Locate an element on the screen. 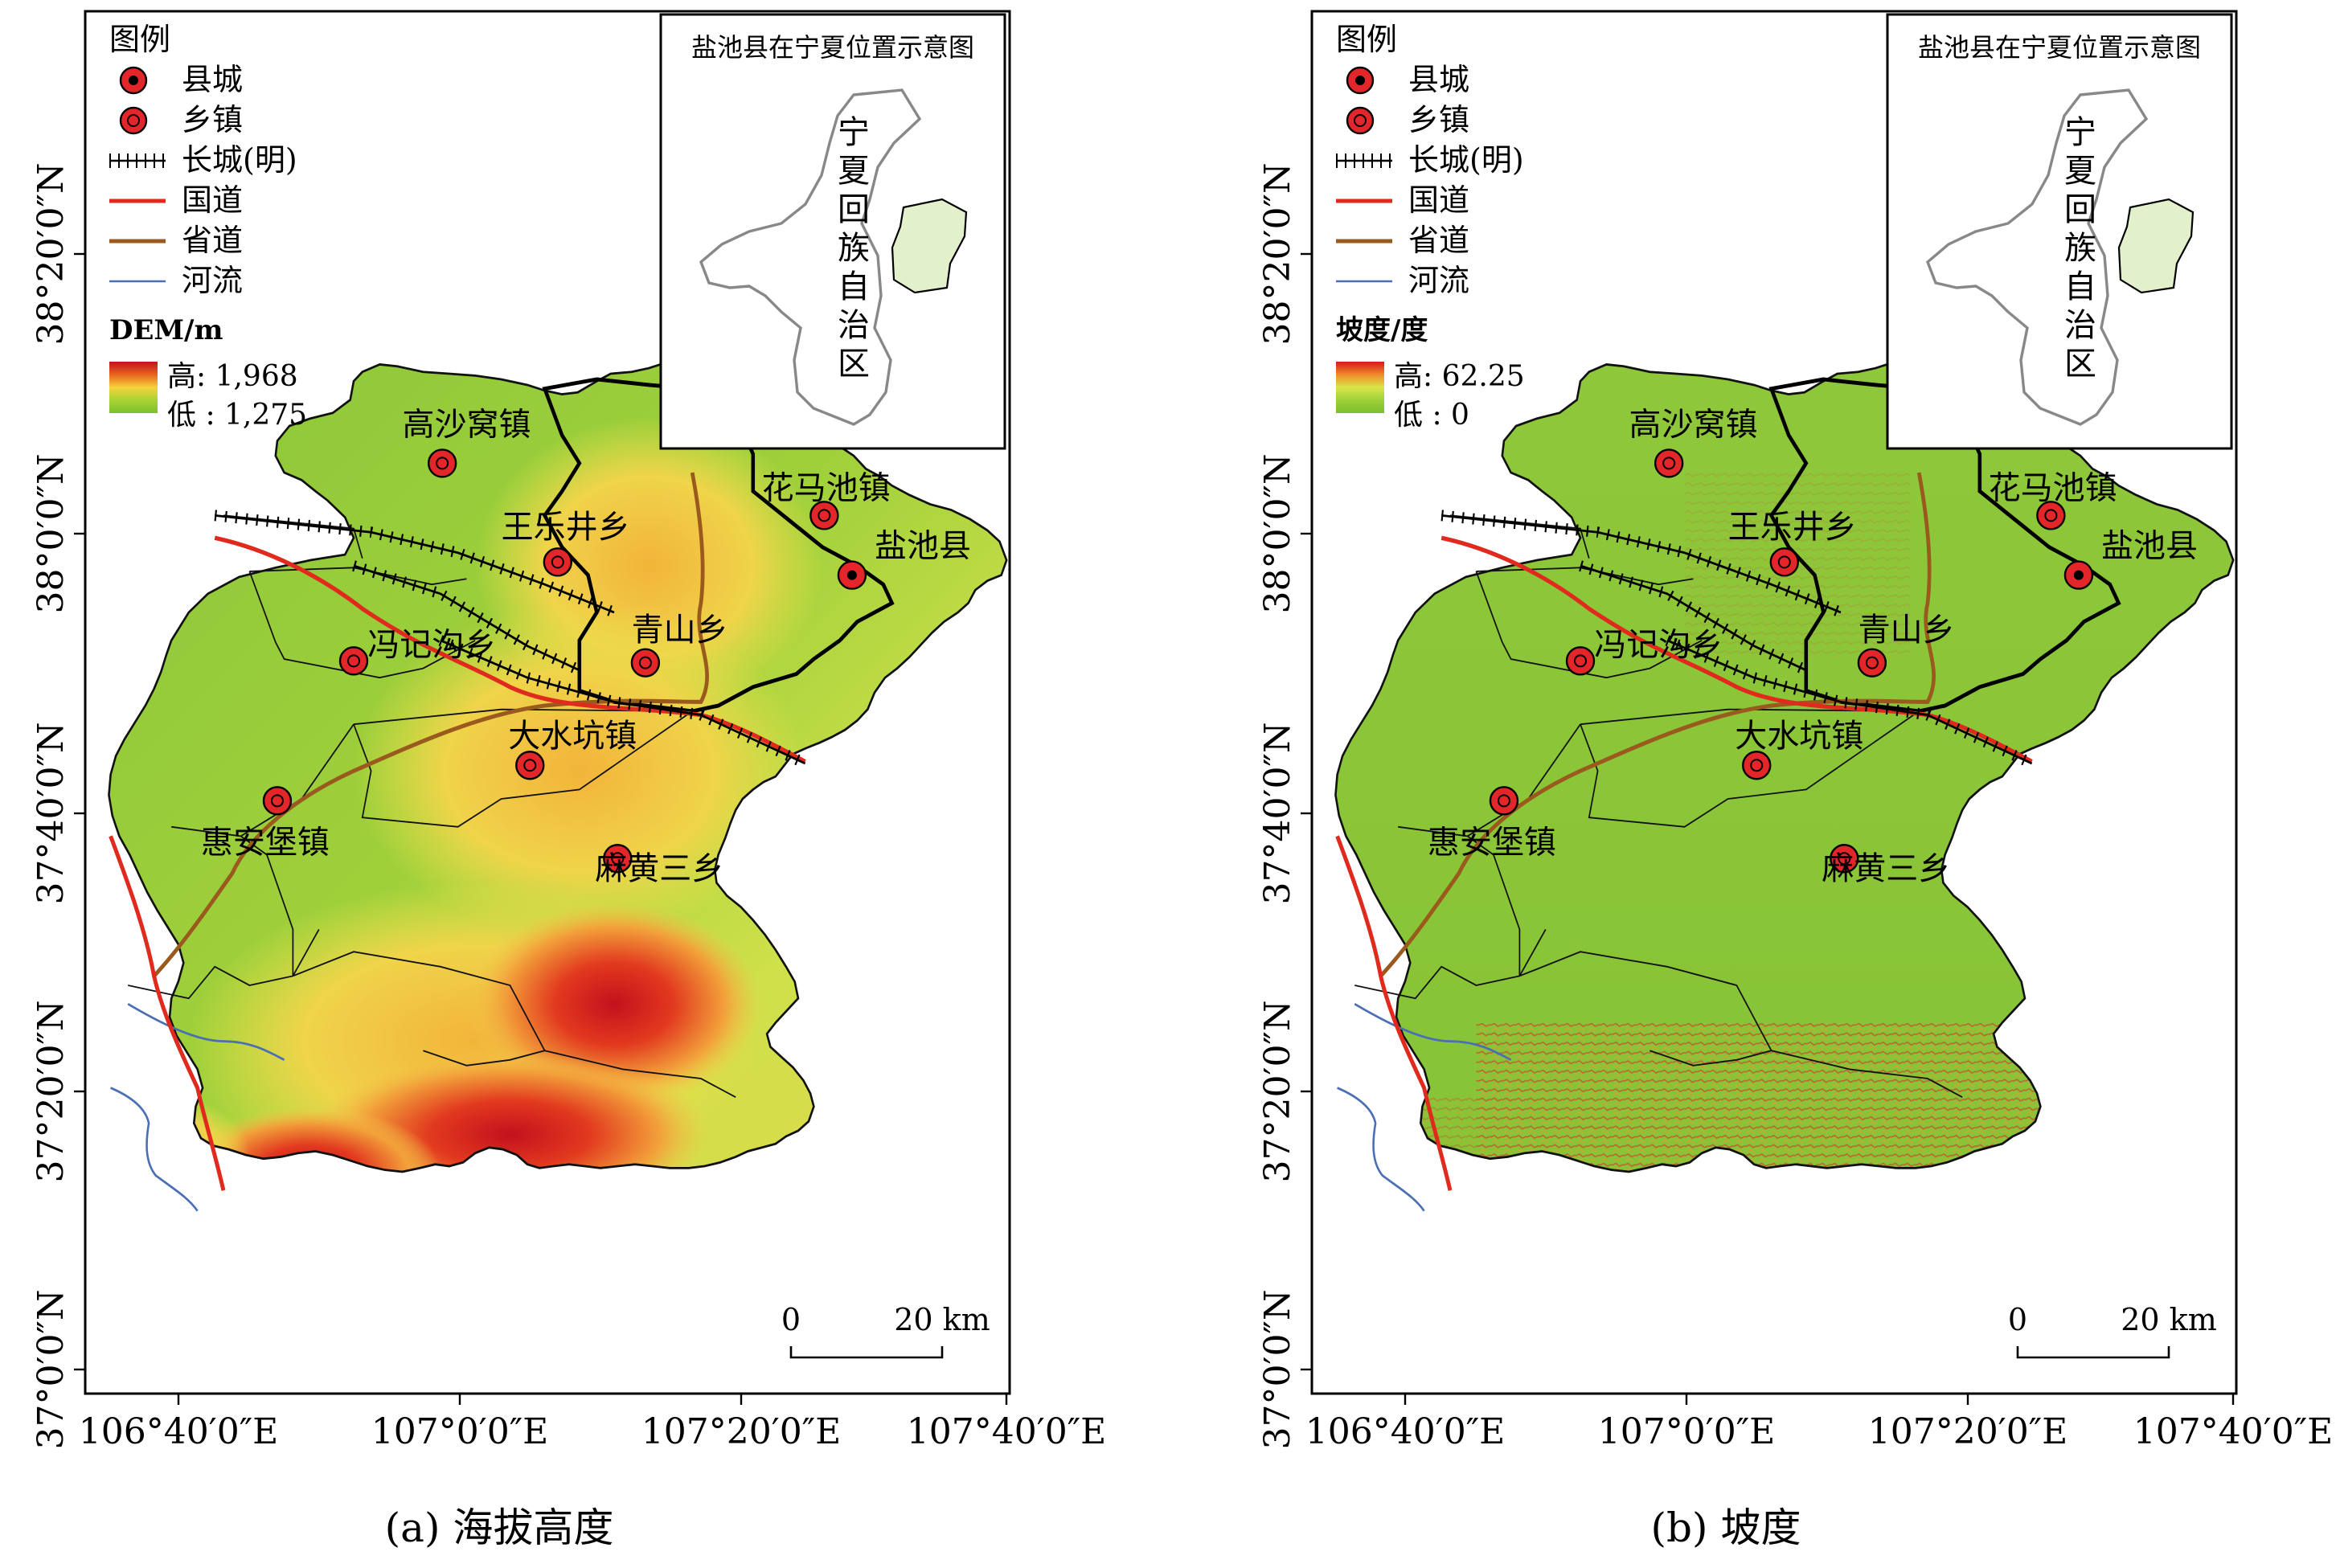 This screenshot has width=2340, height=1568. place-label: 惠安堡镇 is located at coordinates (1492, 842).